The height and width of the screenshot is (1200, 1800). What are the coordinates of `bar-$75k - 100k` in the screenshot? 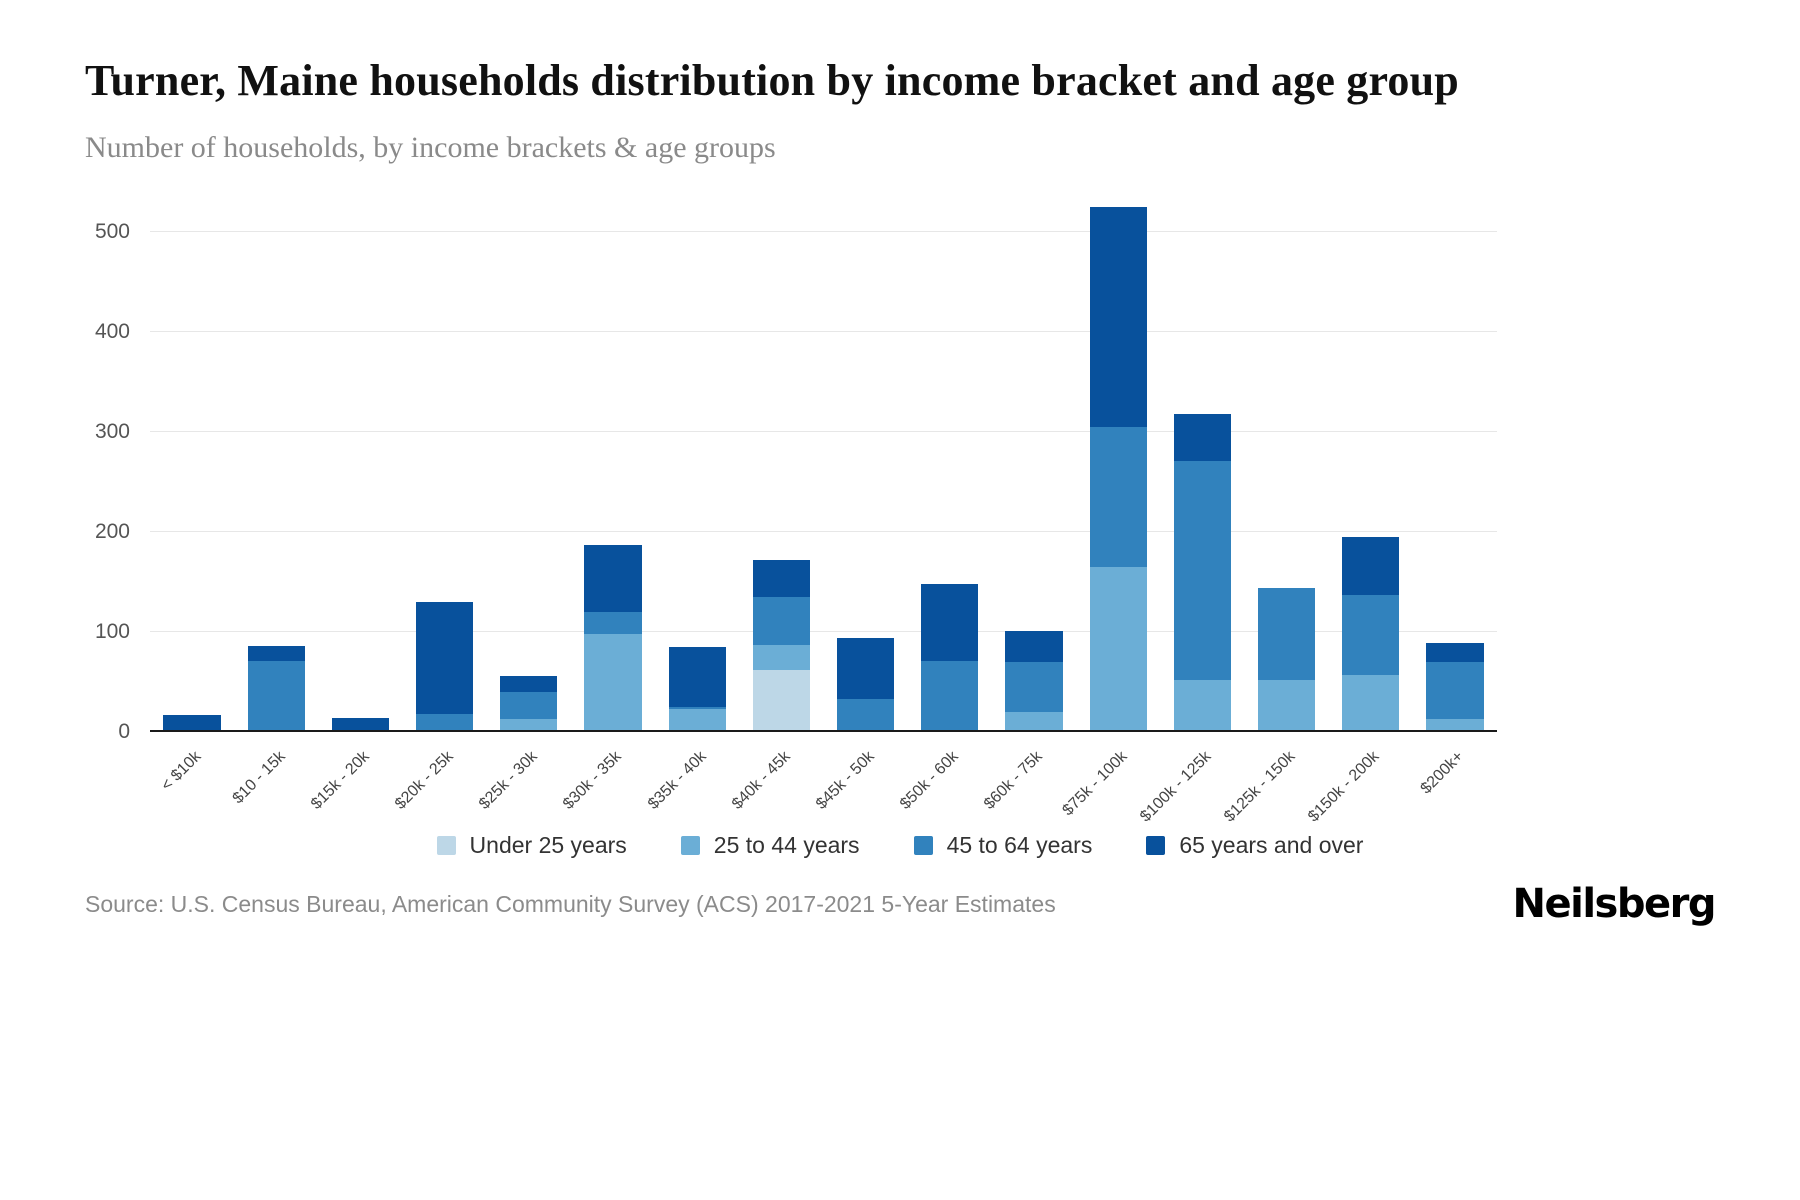 It's located at (1118, 470).